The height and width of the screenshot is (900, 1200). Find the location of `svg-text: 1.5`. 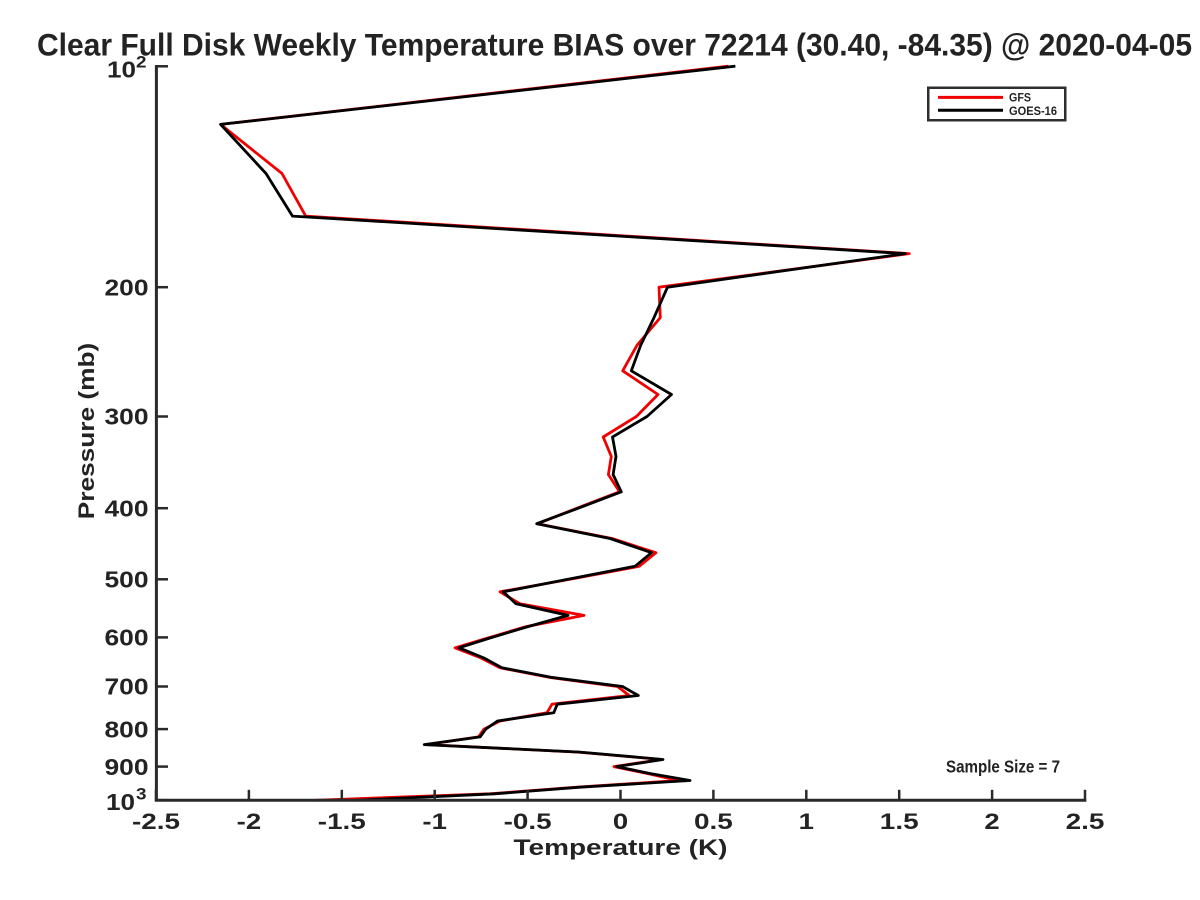

svg-text: 1.5 is located at coordinates (899, 821).